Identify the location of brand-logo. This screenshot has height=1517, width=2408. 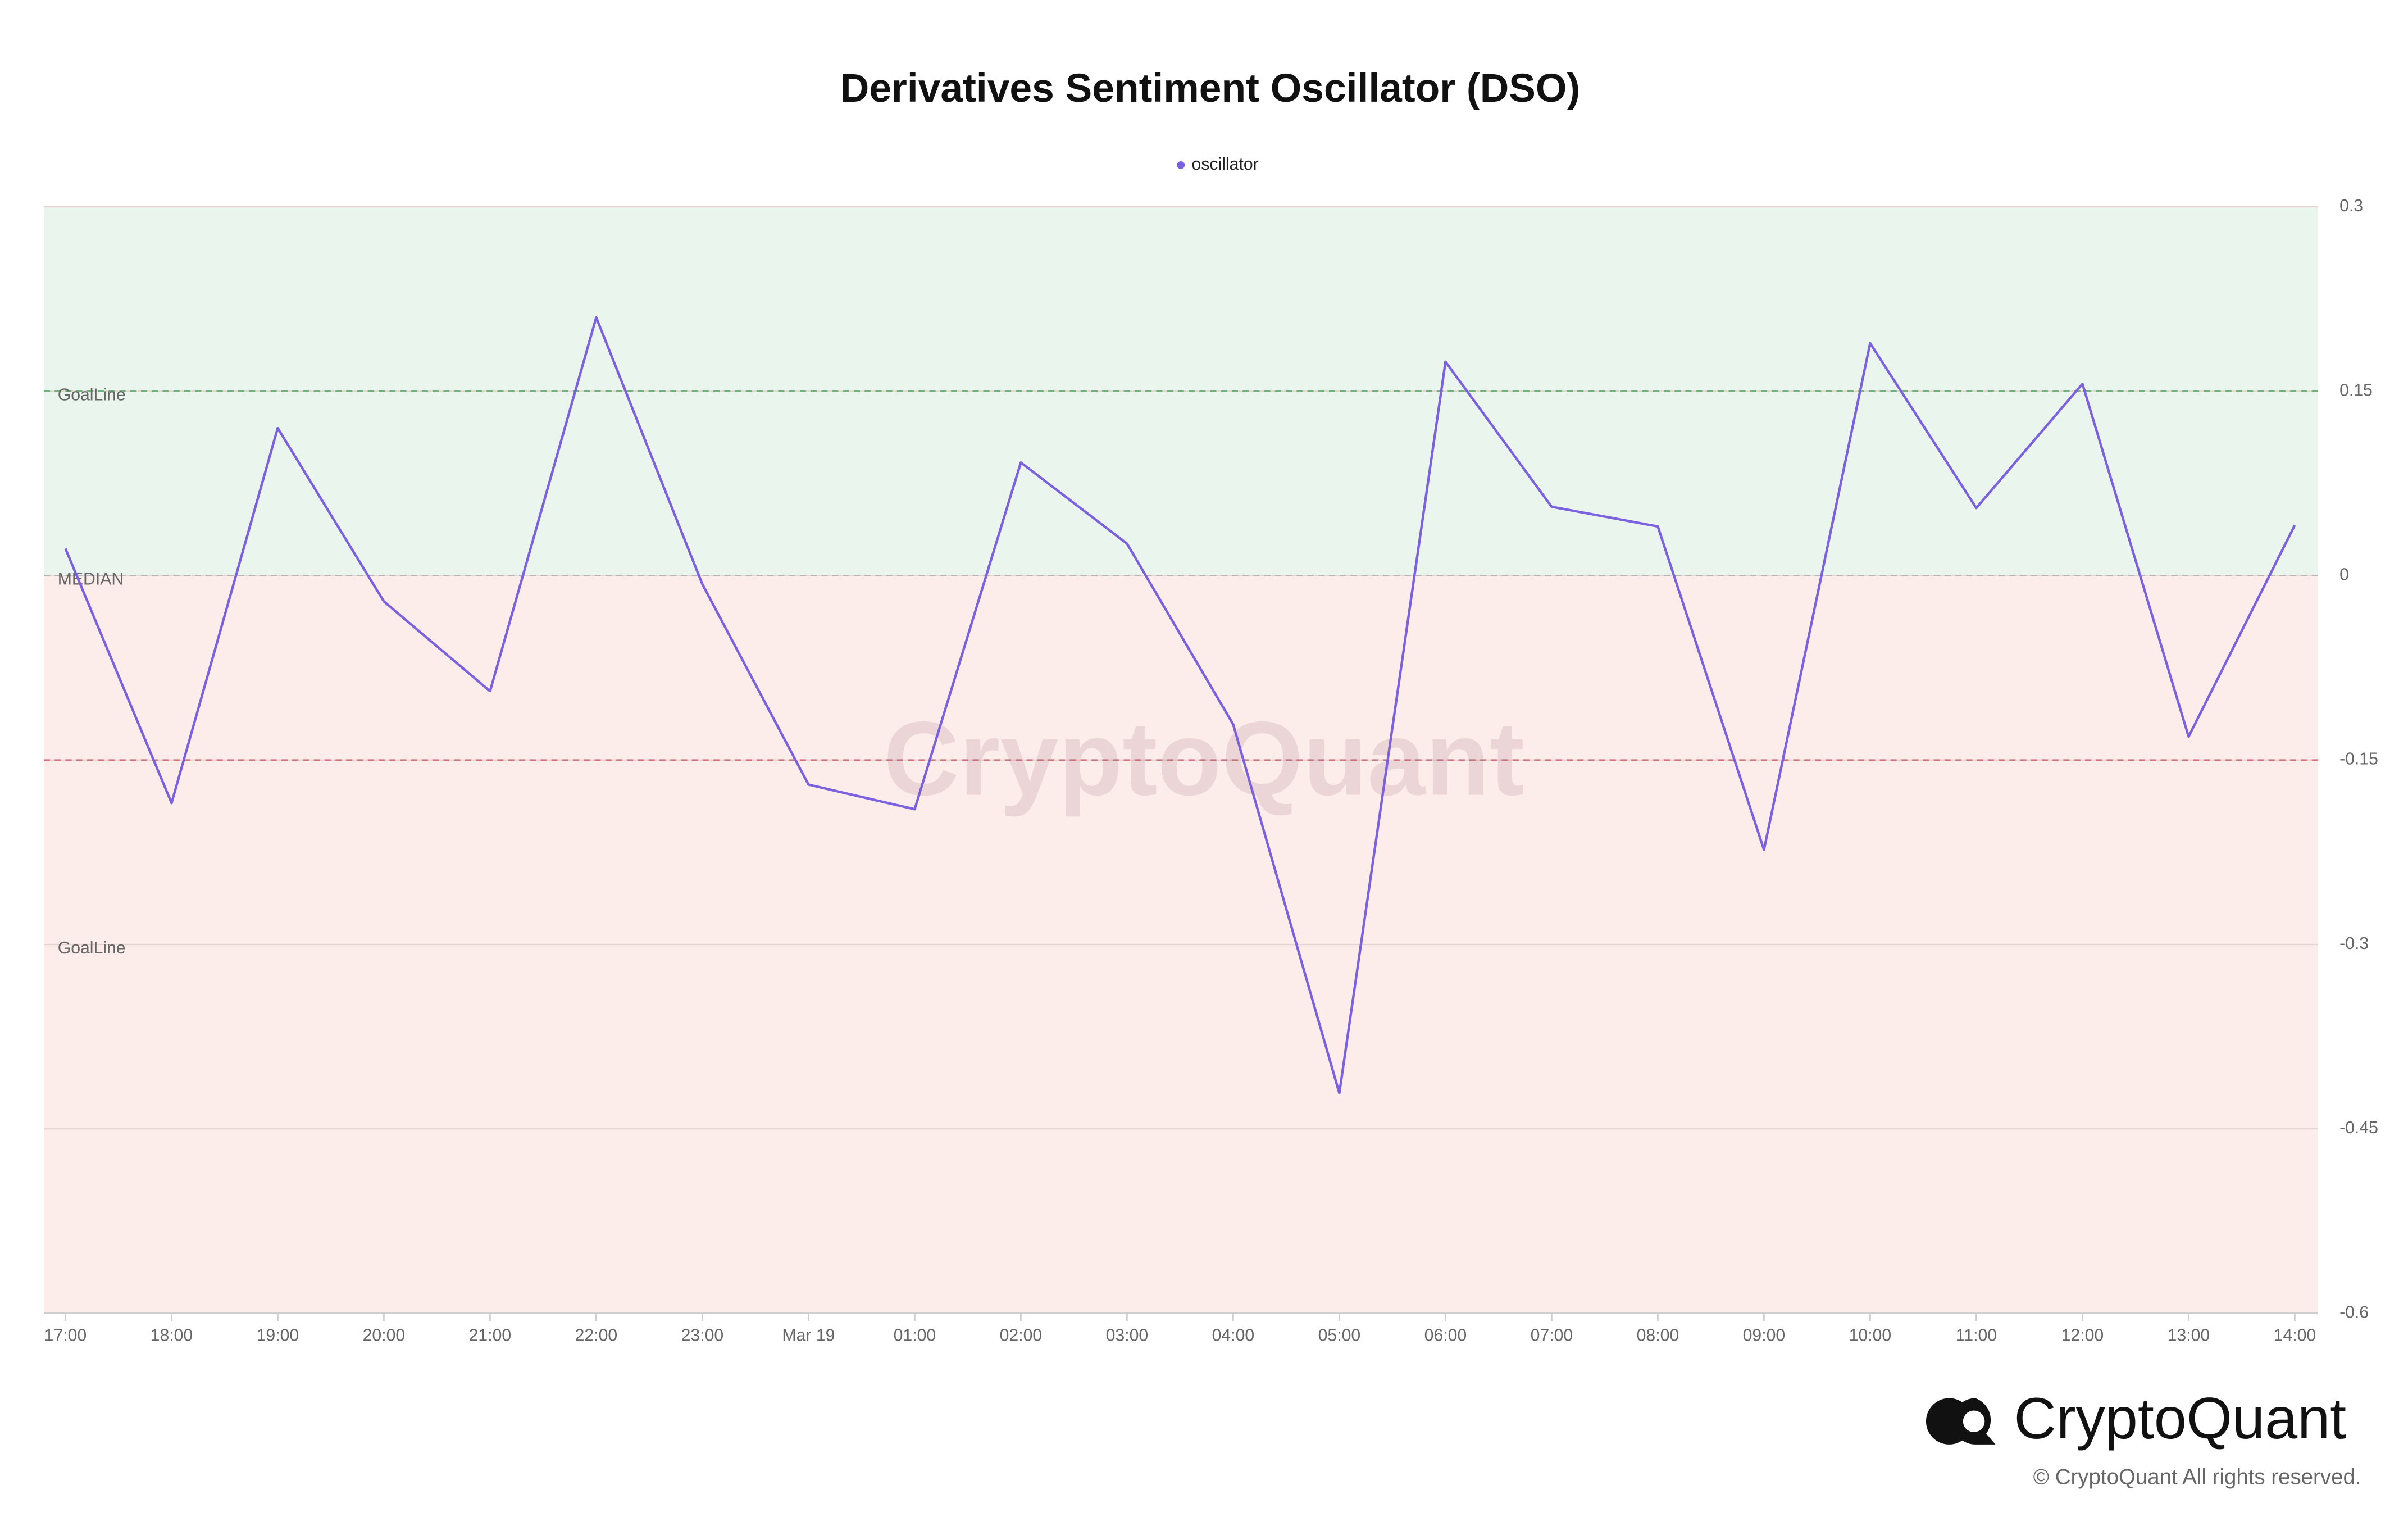
(1961, 1421).